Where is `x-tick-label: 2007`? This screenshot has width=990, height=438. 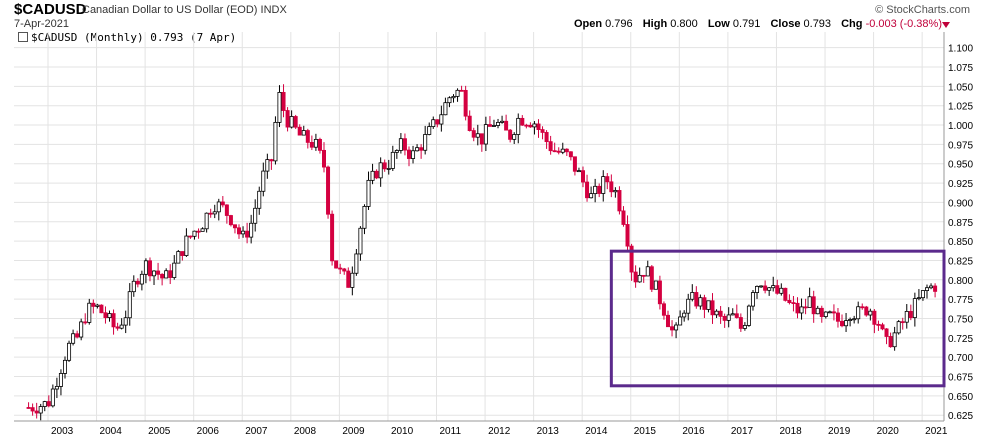 x-tick-label: 2007 is located at coordinates (256, 431).